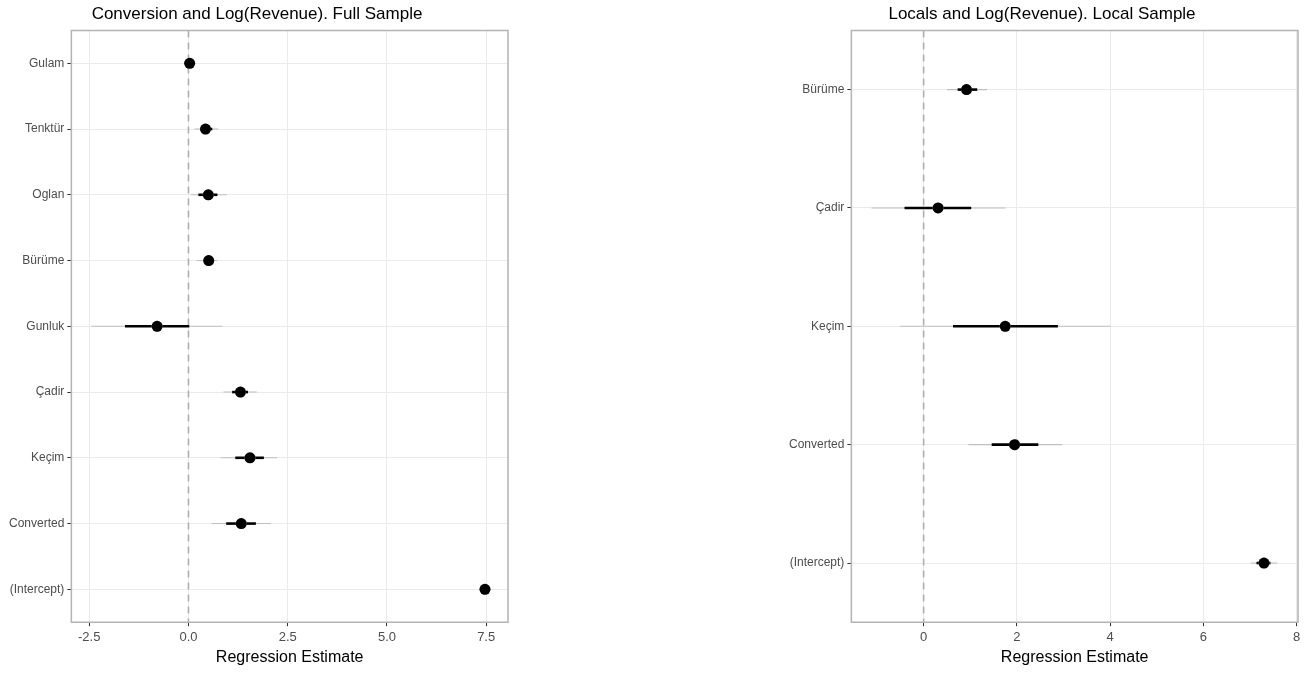 Image resolution: width=1313 pixels, height=679 pixels. What do you see at coordinates (287, 636) in the screenshot?
I see `x-tick-label: 2.5` at bounding box center [287, 636].